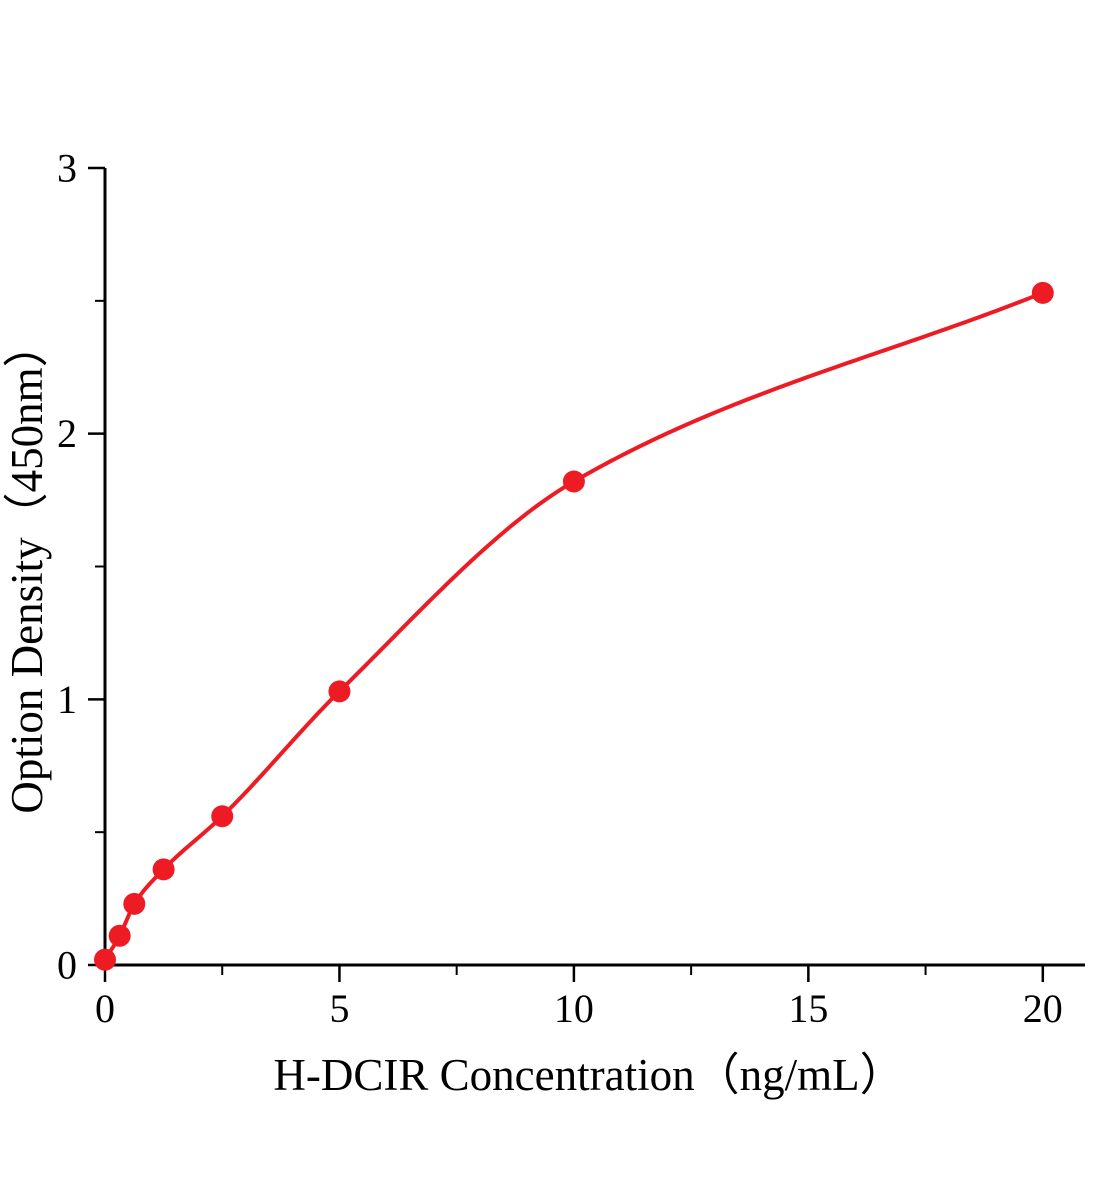 The width and height of the screenshot is (1104, 1200). Describe the element at coordinates (27, 567) in the screenshot. I see `y-axis-title: Option Density（450nm）` at that location.